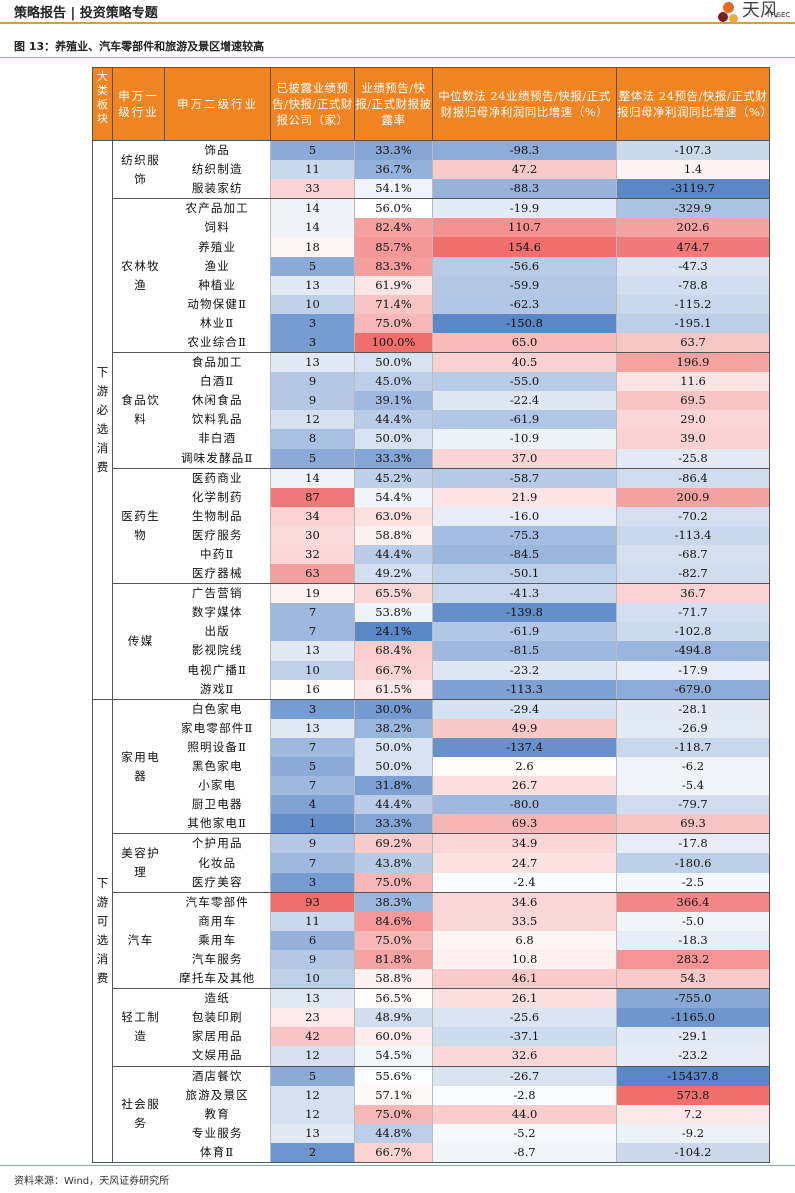 The image size is (795, 1193). Describe the element at coordinates (92, 1181) in the screenshot. I see `source-note: 资料来源：Wind，天风证券研究所` at that location.